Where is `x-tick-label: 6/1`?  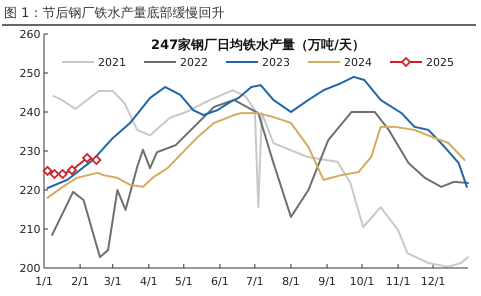 x-tick-label: 6/1 is located at coordinates (220, 281).